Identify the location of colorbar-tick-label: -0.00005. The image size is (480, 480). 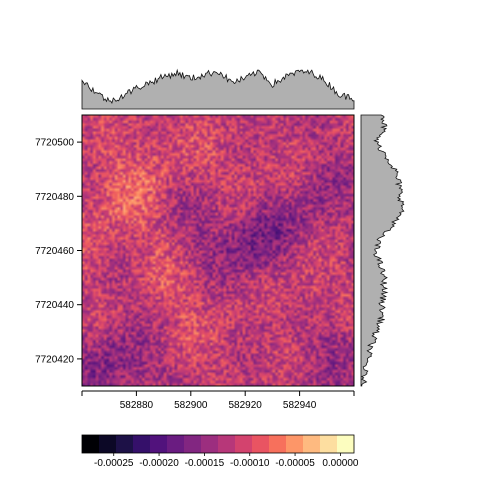
(295, 463).